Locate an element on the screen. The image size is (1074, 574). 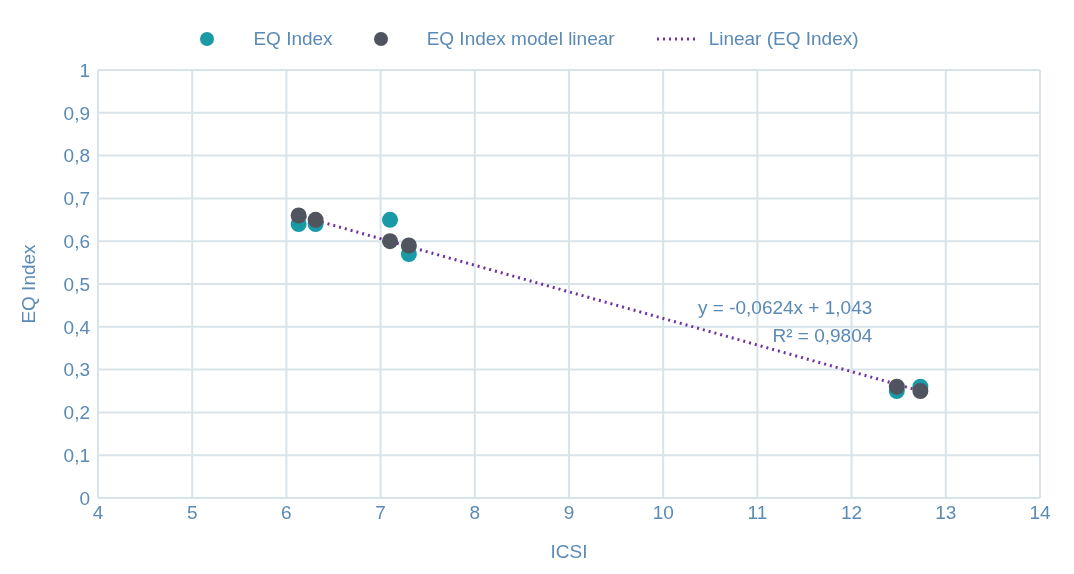
x-axis-title: ICSI is located at coordinates (569, 551).